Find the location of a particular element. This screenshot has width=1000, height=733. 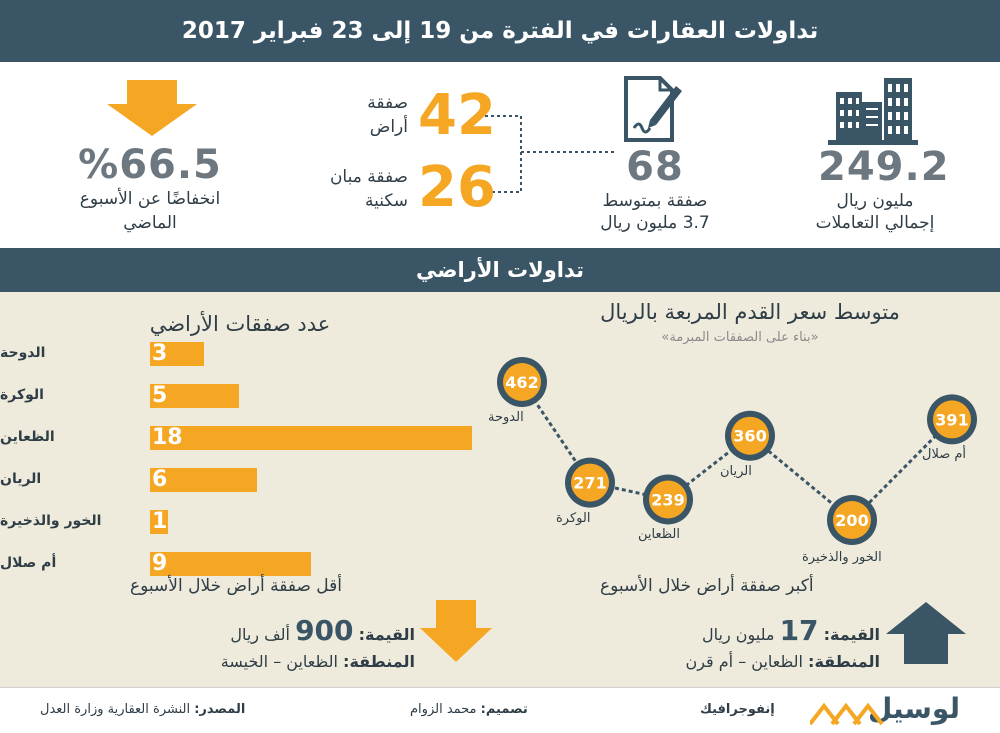

line-point: 360 is located at coordinates (750, 435).